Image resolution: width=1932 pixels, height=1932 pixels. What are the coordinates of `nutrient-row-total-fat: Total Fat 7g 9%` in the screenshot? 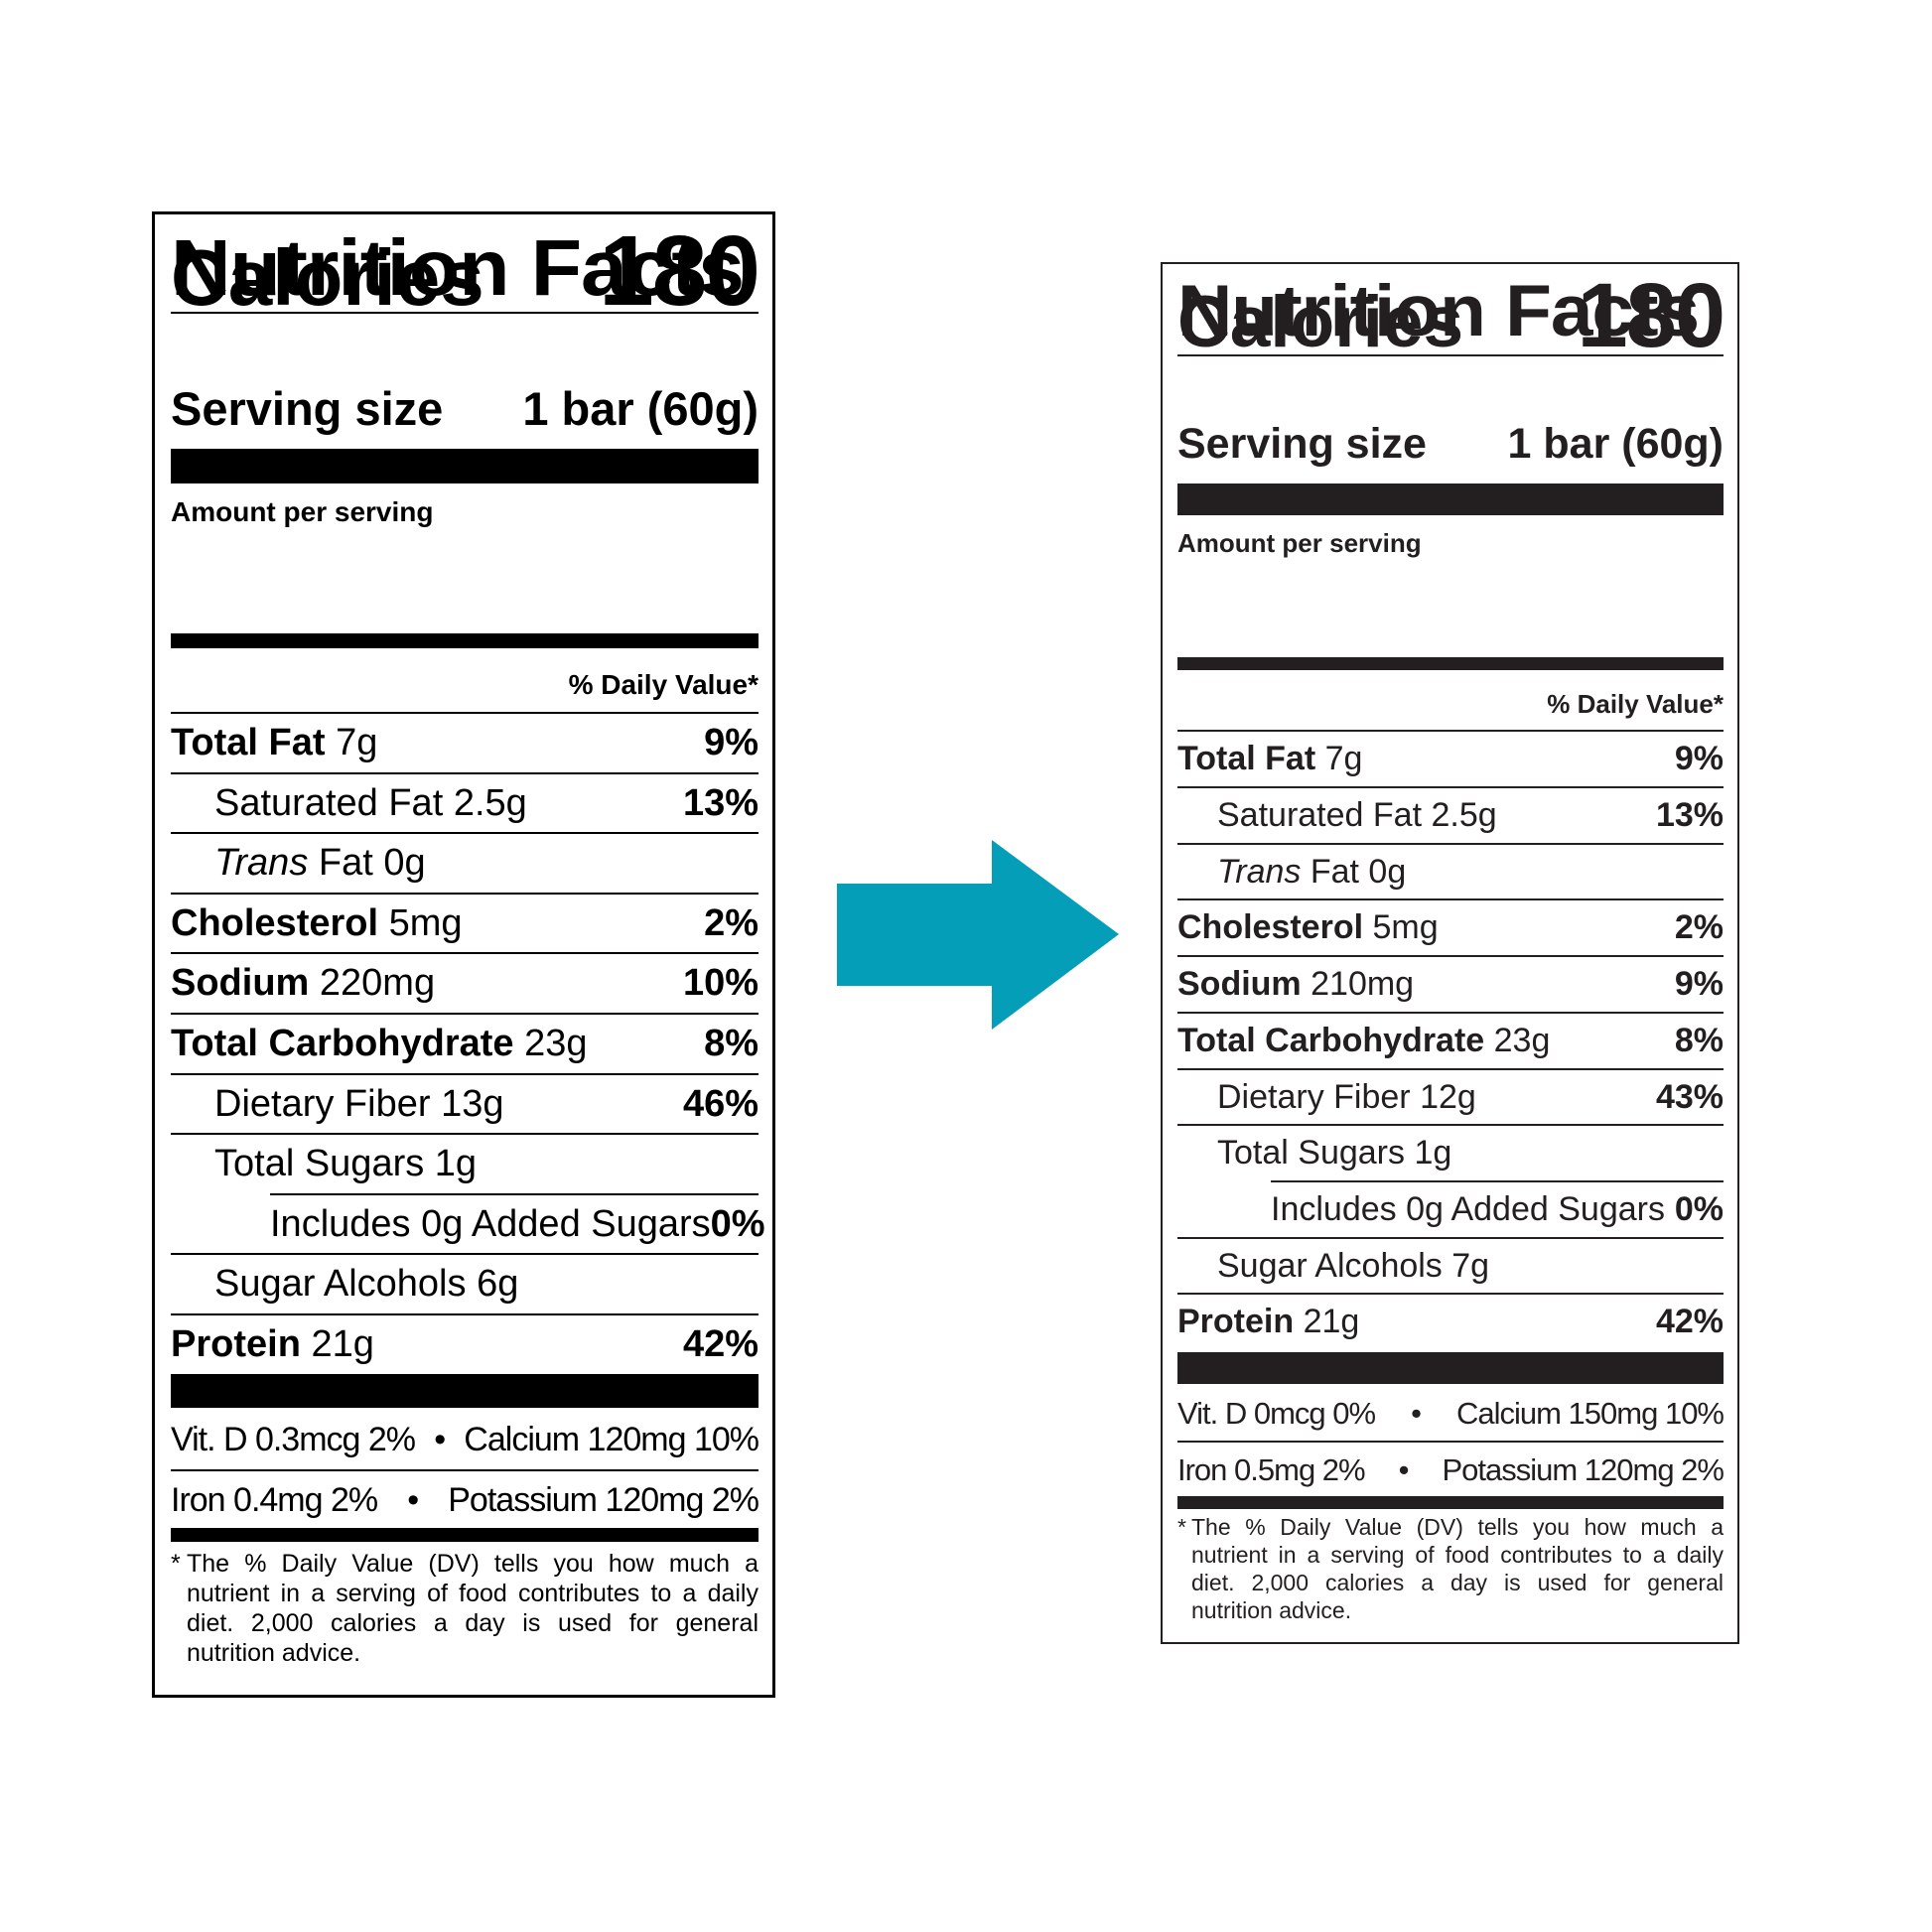 It's located at (1451, 758).